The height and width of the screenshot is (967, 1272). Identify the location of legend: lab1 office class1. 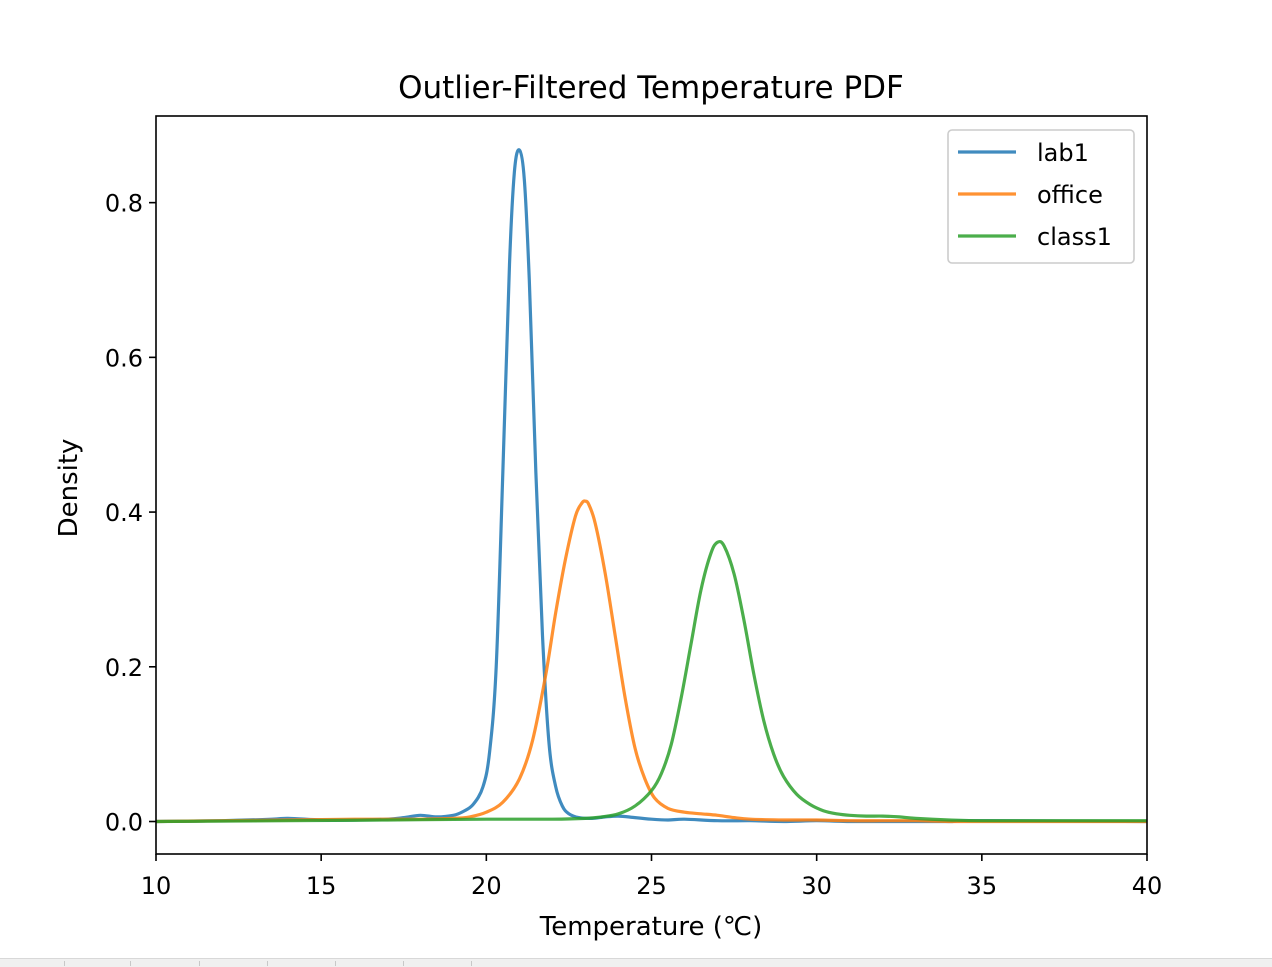
(1041, 196).